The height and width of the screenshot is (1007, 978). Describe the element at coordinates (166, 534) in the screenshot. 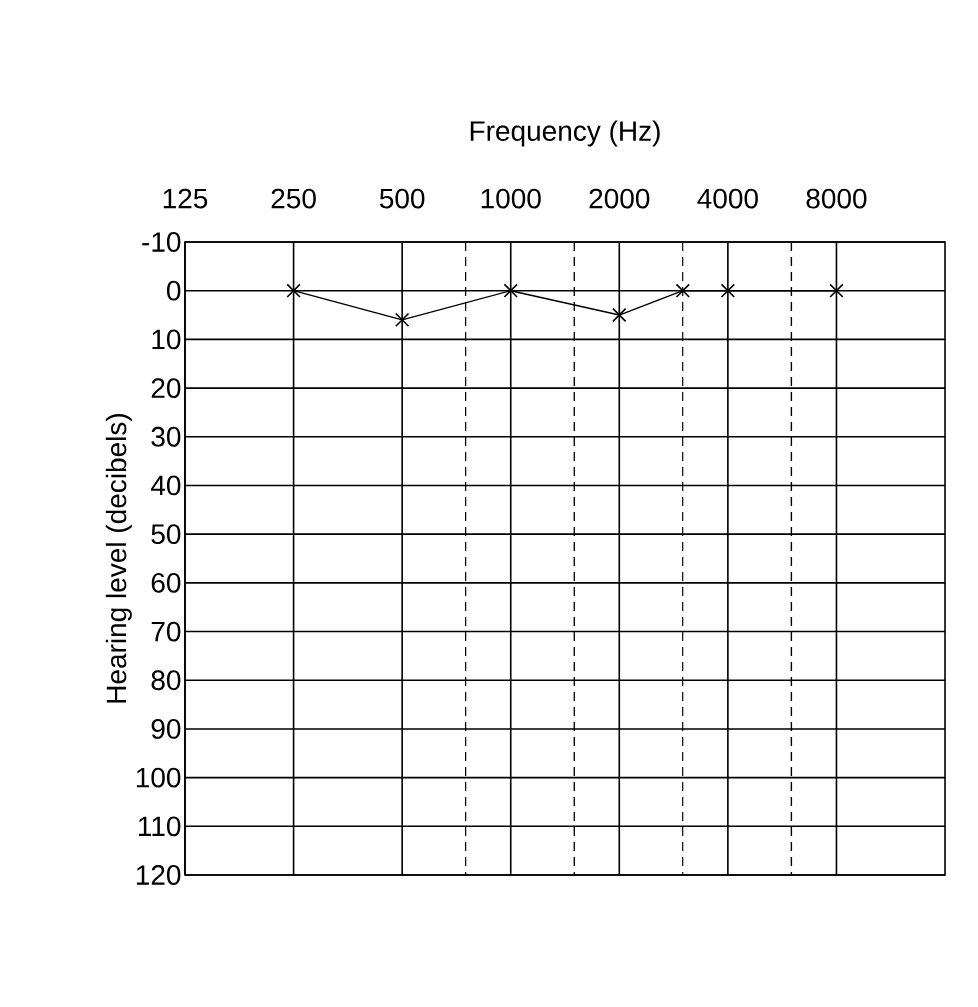

I see `y-tick-label: 50` at that location.